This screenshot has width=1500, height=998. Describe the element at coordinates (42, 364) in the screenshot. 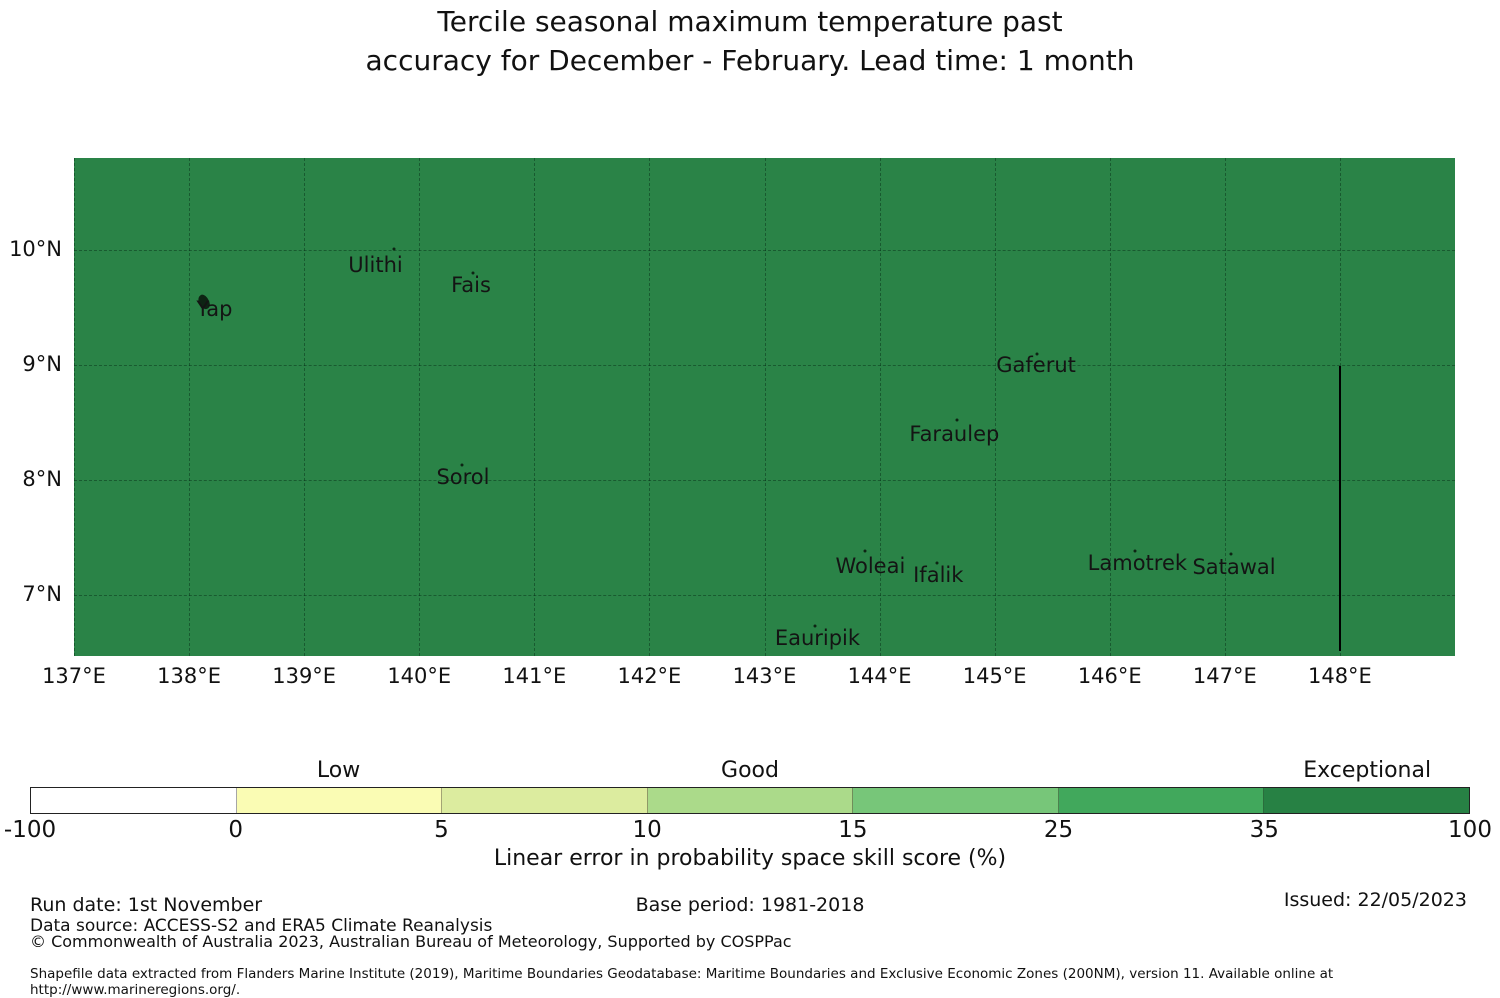

I see `lat-tick-label: 9°N` at that location.